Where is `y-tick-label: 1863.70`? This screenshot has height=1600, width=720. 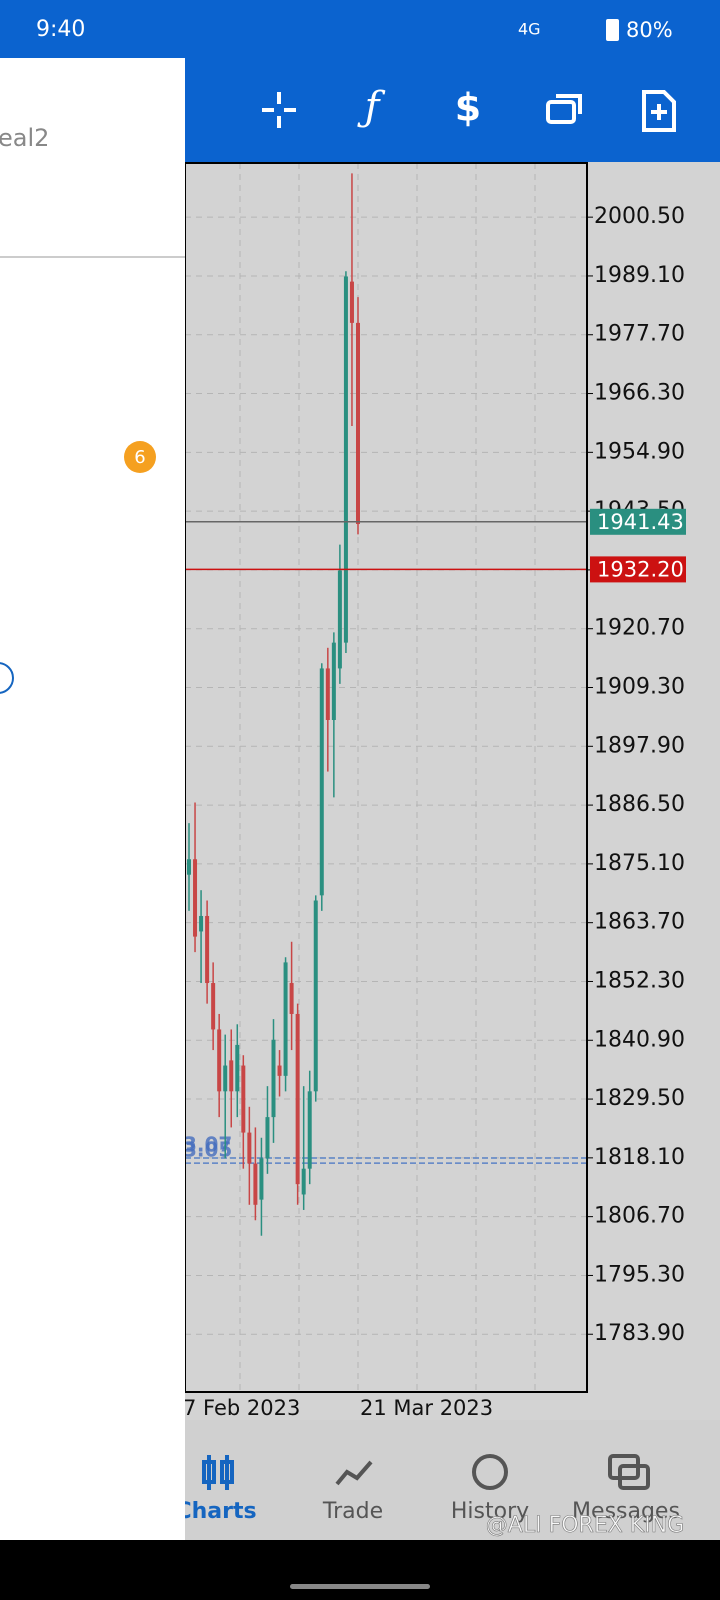
y-tick-label: 1863.70 is located at coordinates (639, 922).